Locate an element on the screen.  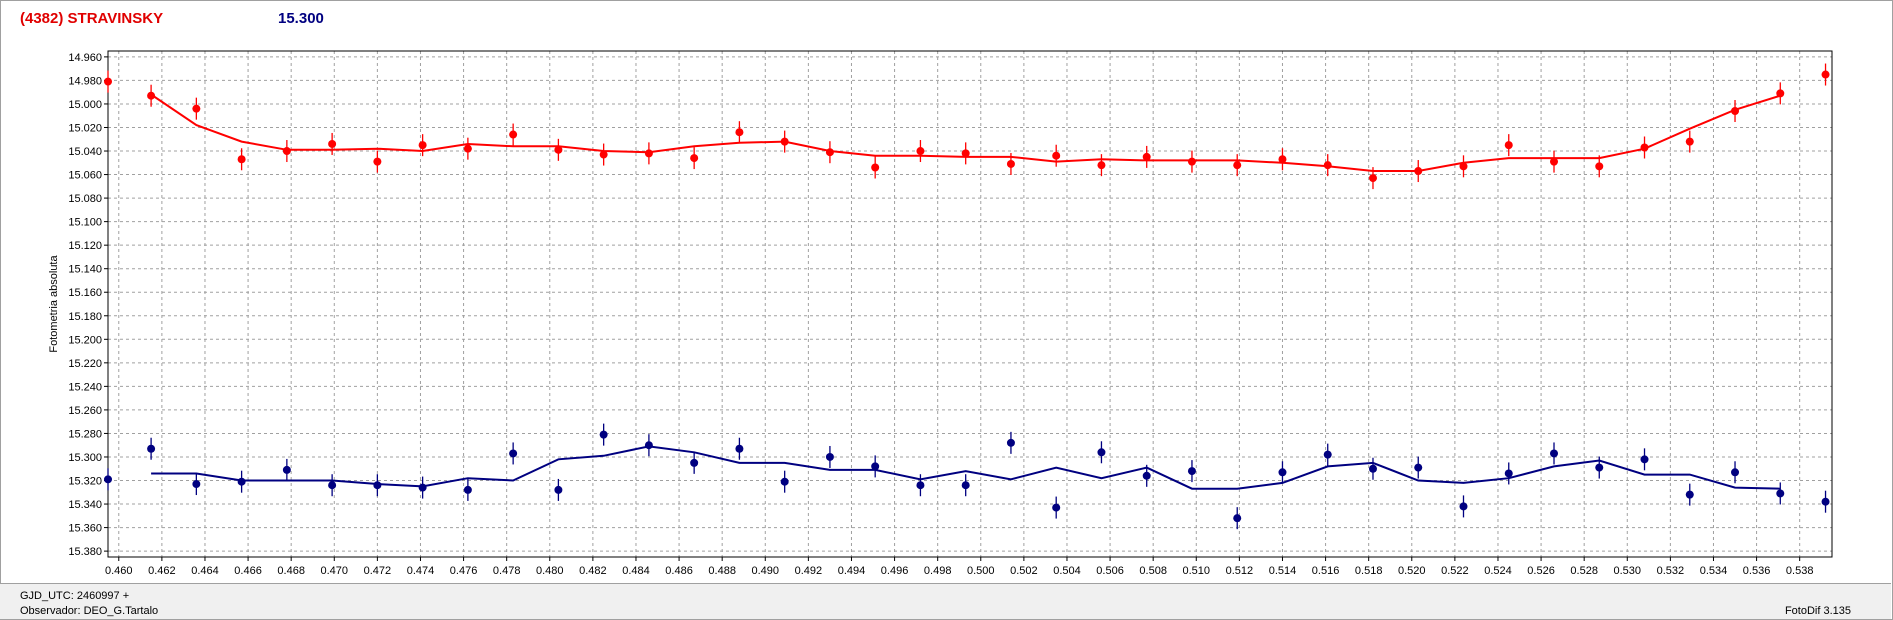
observer-label: Observador: DEO_G.Tartalo is located at coordinates (89, 611).